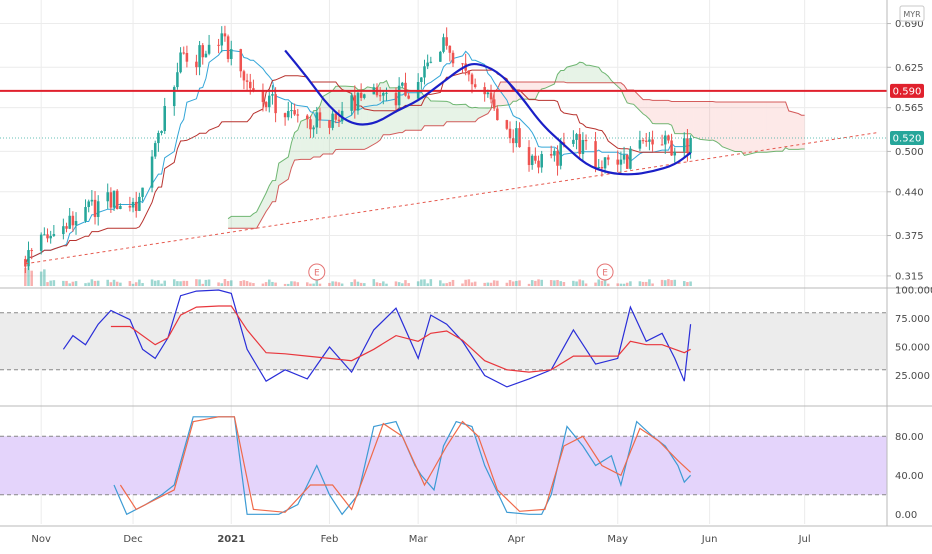 The image size is (932, 554). Describe the element at coordinates (488, 112) in the screenshot. I see `cup-curve` at that location.